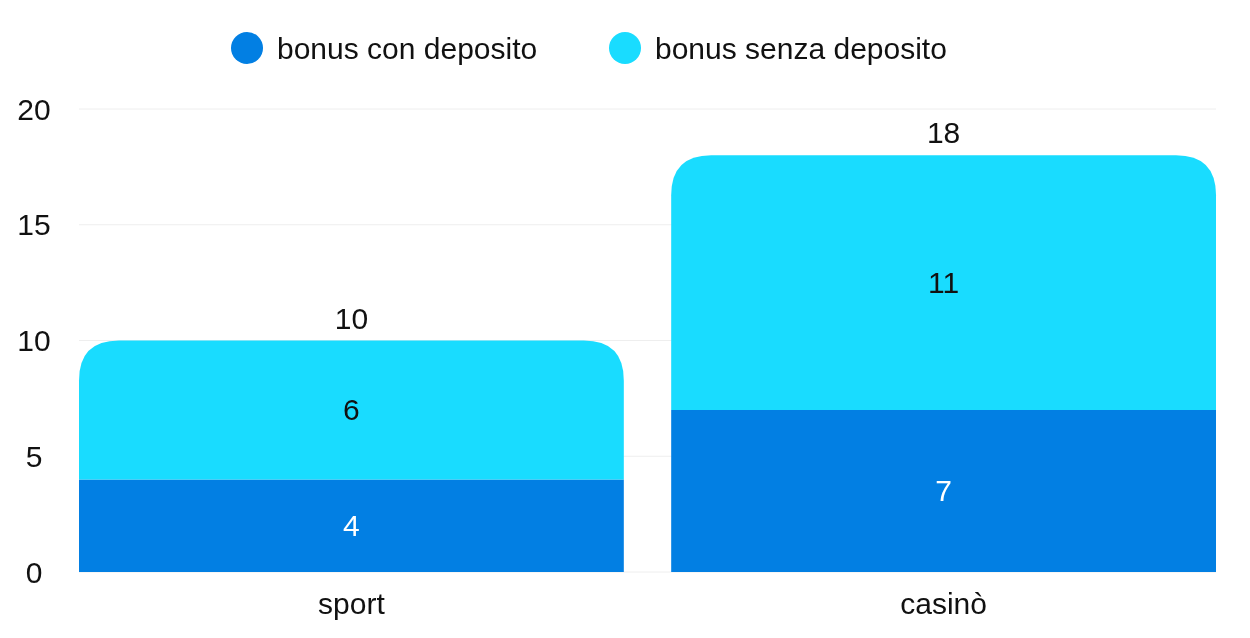 This screenshot has height=638, width=1250. Describe the element at coordinates (34, 340) in the screenshot. I see `y-tick-label: 10` at that location.